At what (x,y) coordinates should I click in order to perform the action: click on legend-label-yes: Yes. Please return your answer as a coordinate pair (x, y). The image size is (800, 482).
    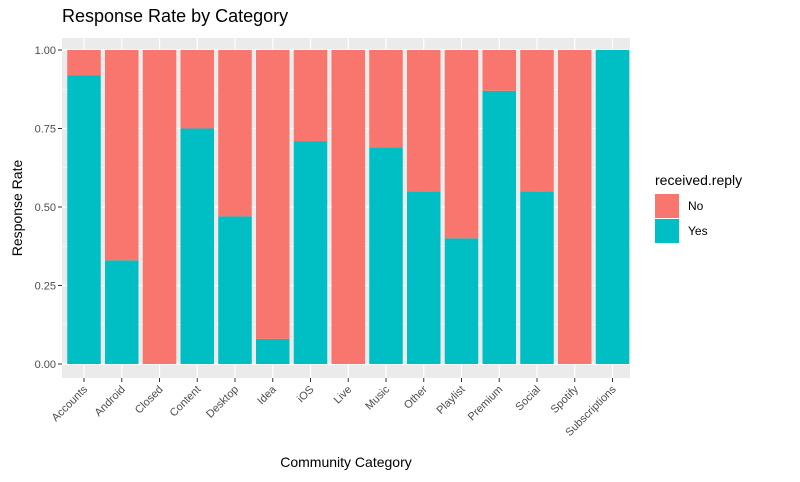
    Looking at the image, I should click on (698, 231).